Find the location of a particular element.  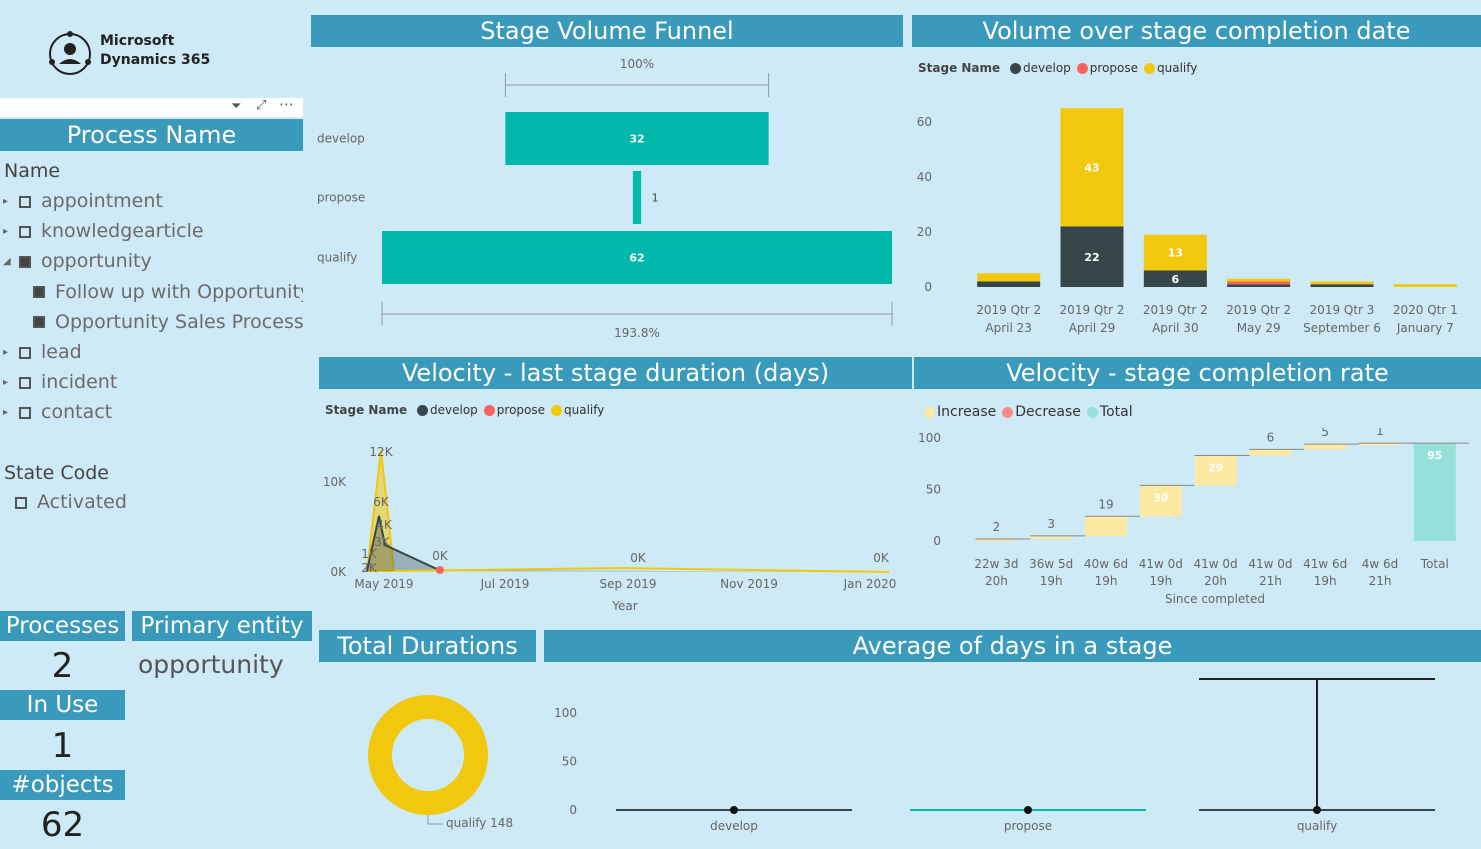

waterfall-value-label: 19 is located at coordinates (1105, 504).